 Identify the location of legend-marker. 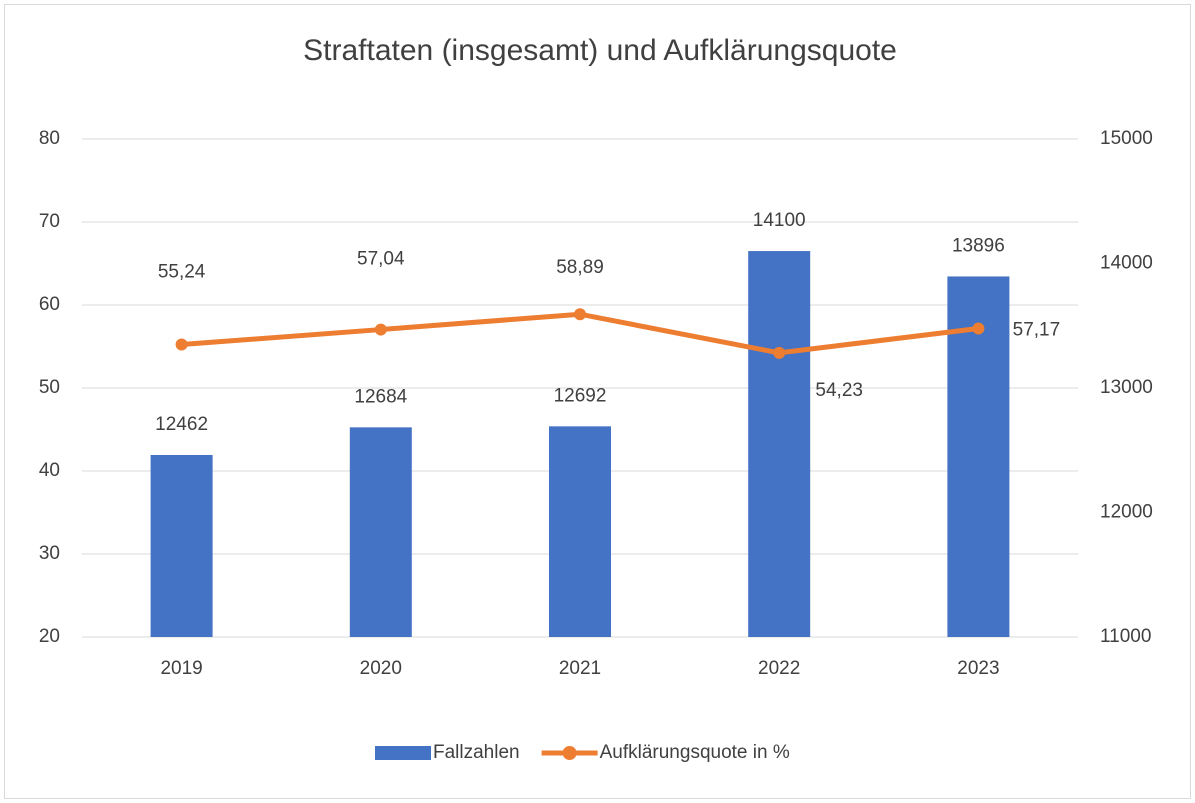
(569, 753).